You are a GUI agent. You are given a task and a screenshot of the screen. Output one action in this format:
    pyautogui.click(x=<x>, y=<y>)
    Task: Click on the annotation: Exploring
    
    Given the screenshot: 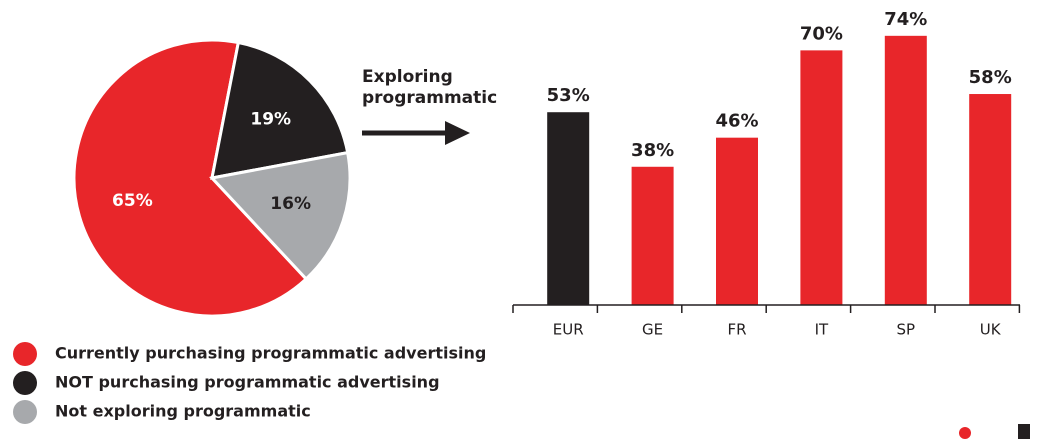 What is the action you would take?
    pyautogui.click(x=407, y=77)
    